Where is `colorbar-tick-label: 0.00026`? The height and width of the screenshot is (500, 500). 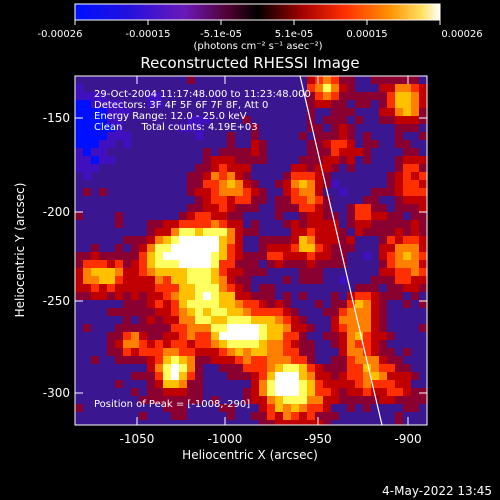 colorbar-tick-label: 0.00026 is located at coordinates (461, 34).